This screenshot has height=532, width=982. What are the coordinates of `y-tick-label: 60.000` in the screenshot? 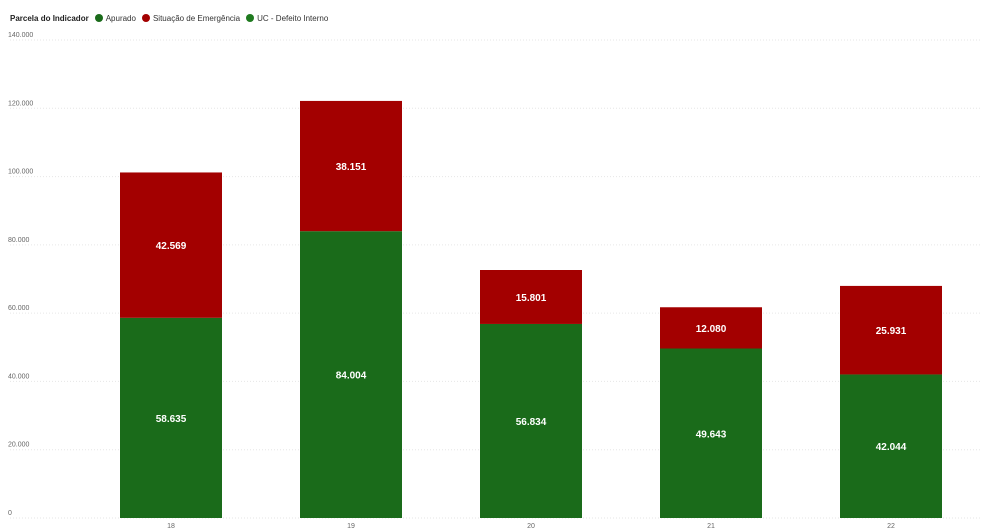 It's located at (19, 308).